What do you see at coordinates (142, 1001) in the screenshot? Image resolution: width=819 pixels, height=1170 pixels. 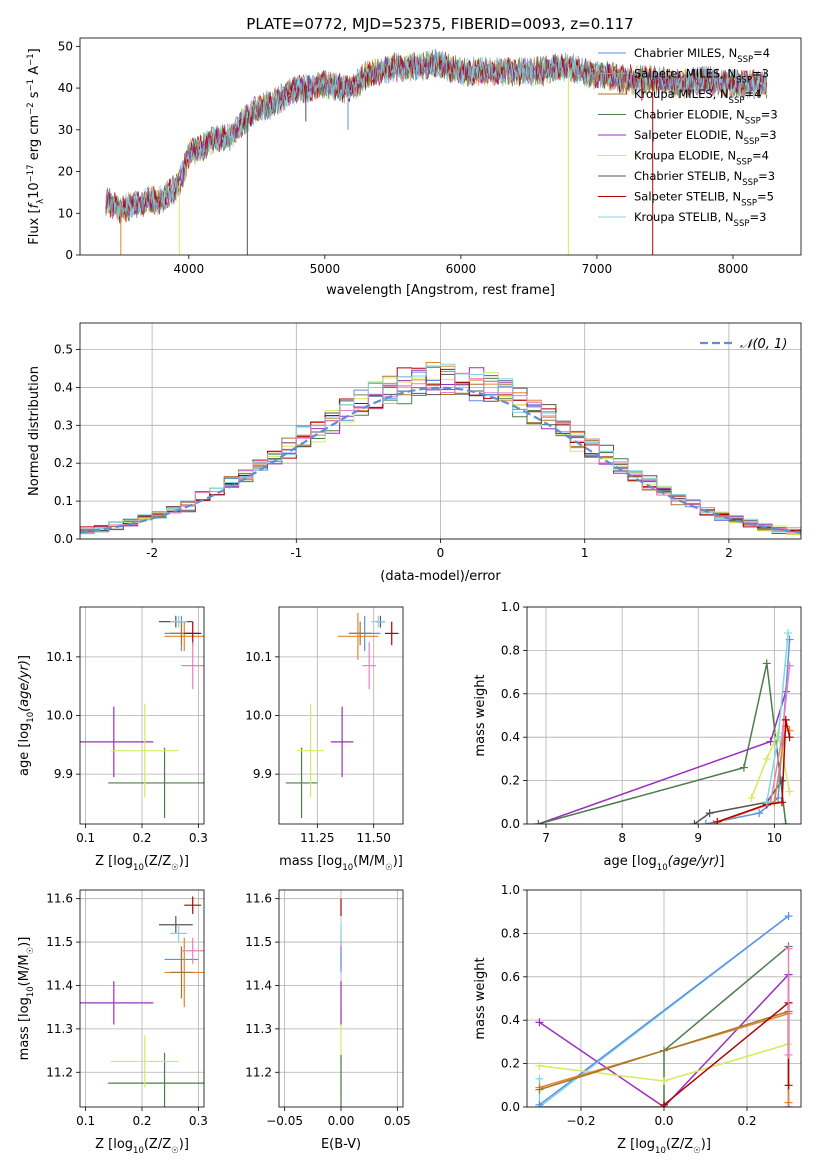 I see `mass-vs-Z-plot-area` at bounding box center [142, 1001].